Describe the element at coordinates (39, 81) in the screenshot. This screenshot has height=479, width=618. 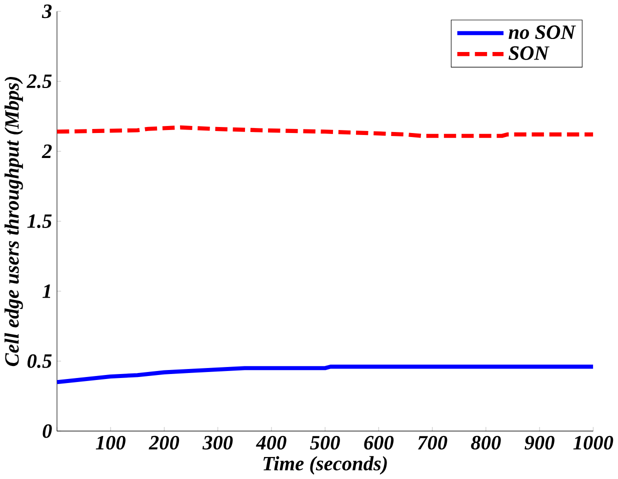
I see `y-tick-label: 2.5` at that location.